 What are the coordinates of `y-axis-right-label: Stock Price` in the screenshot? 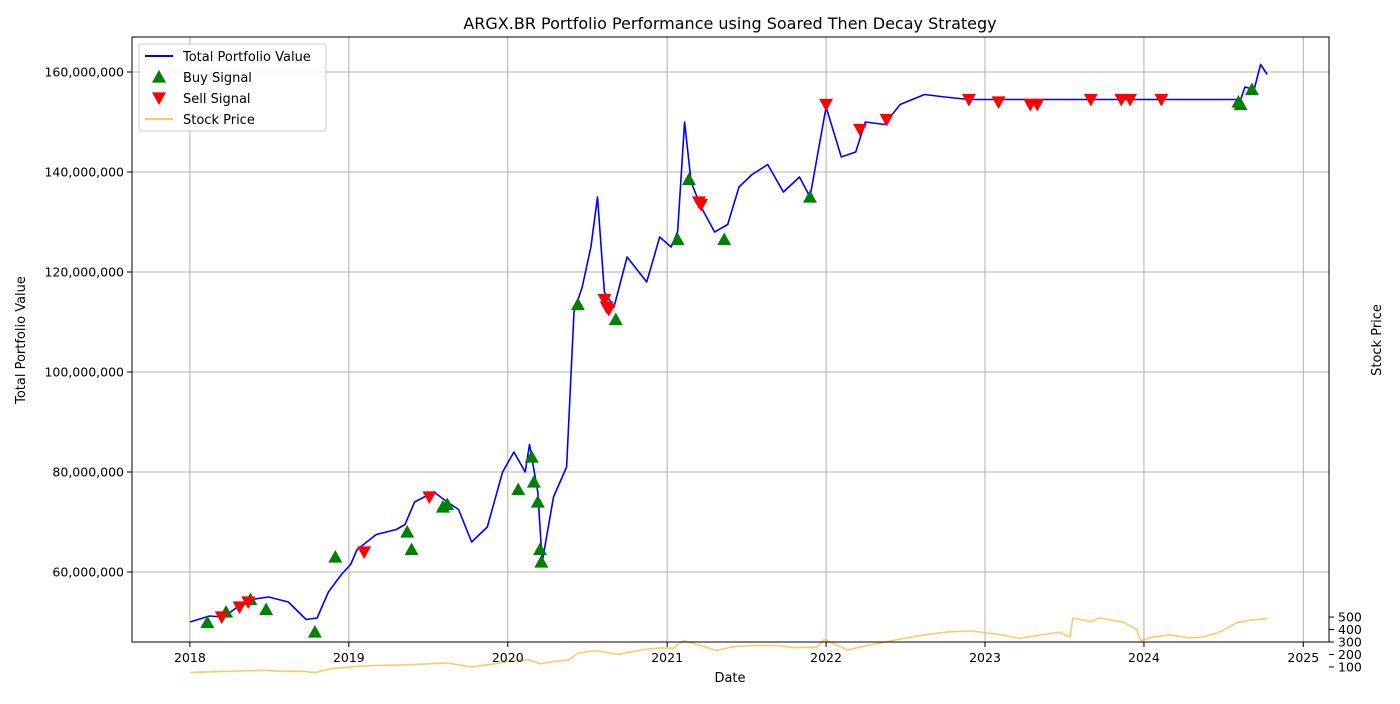 It's located at (1377, 340).